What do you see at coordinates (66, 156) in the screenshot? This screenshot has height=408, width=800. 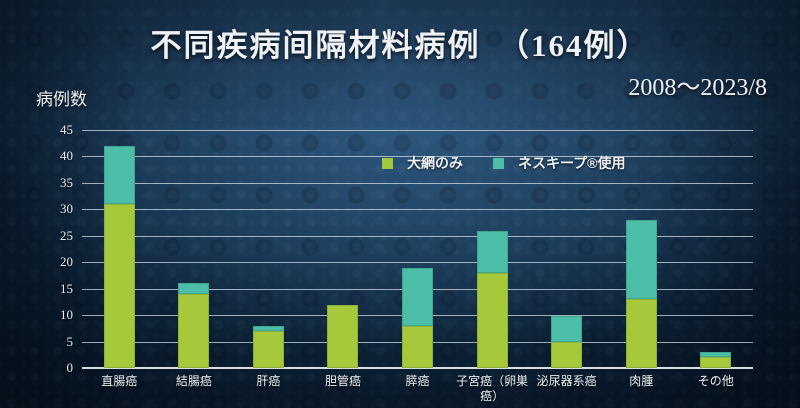 I see `y-tick-label-40: 40` at bounding box center [66, 156].